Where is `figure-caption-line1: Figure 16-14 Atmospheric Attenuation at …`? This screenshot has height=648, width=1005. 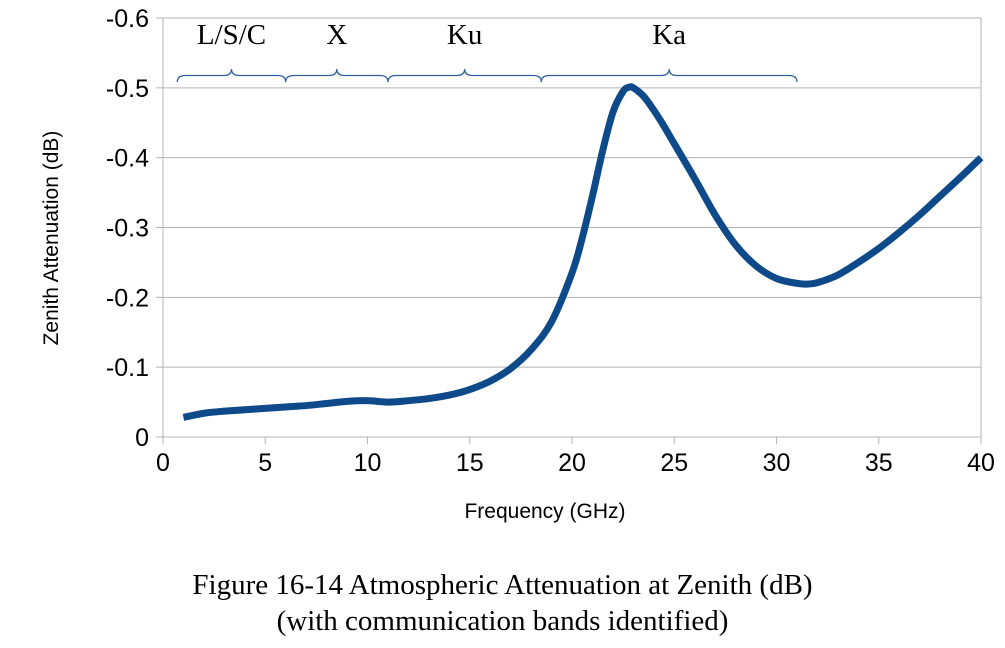 figure-caption-line1: Figure 16-14 Atmospheric Attenuation at … is located at coordinates (502, 585).